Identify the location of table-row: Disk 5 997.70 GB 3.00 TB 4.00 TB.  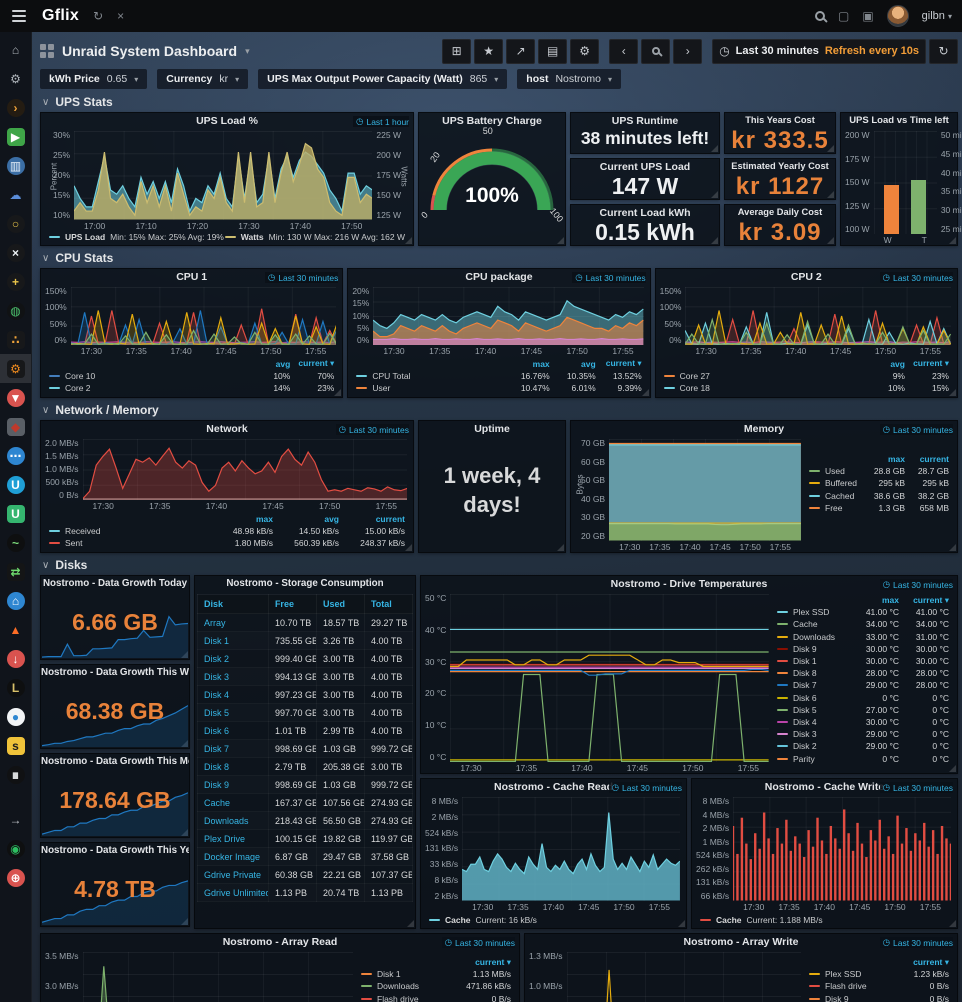
(305, 712).